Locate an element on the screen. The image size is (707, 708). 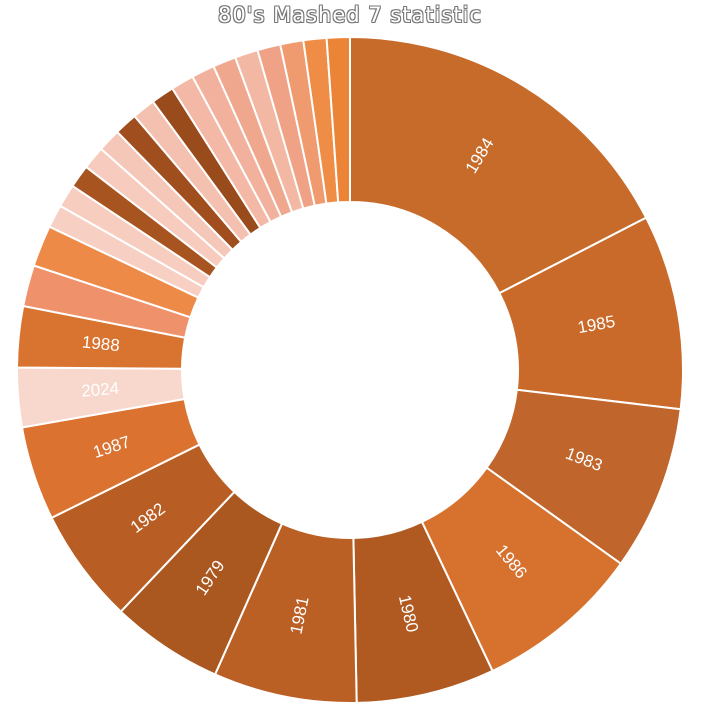
slice-label: 2024 is located at coordinates (100, 390).